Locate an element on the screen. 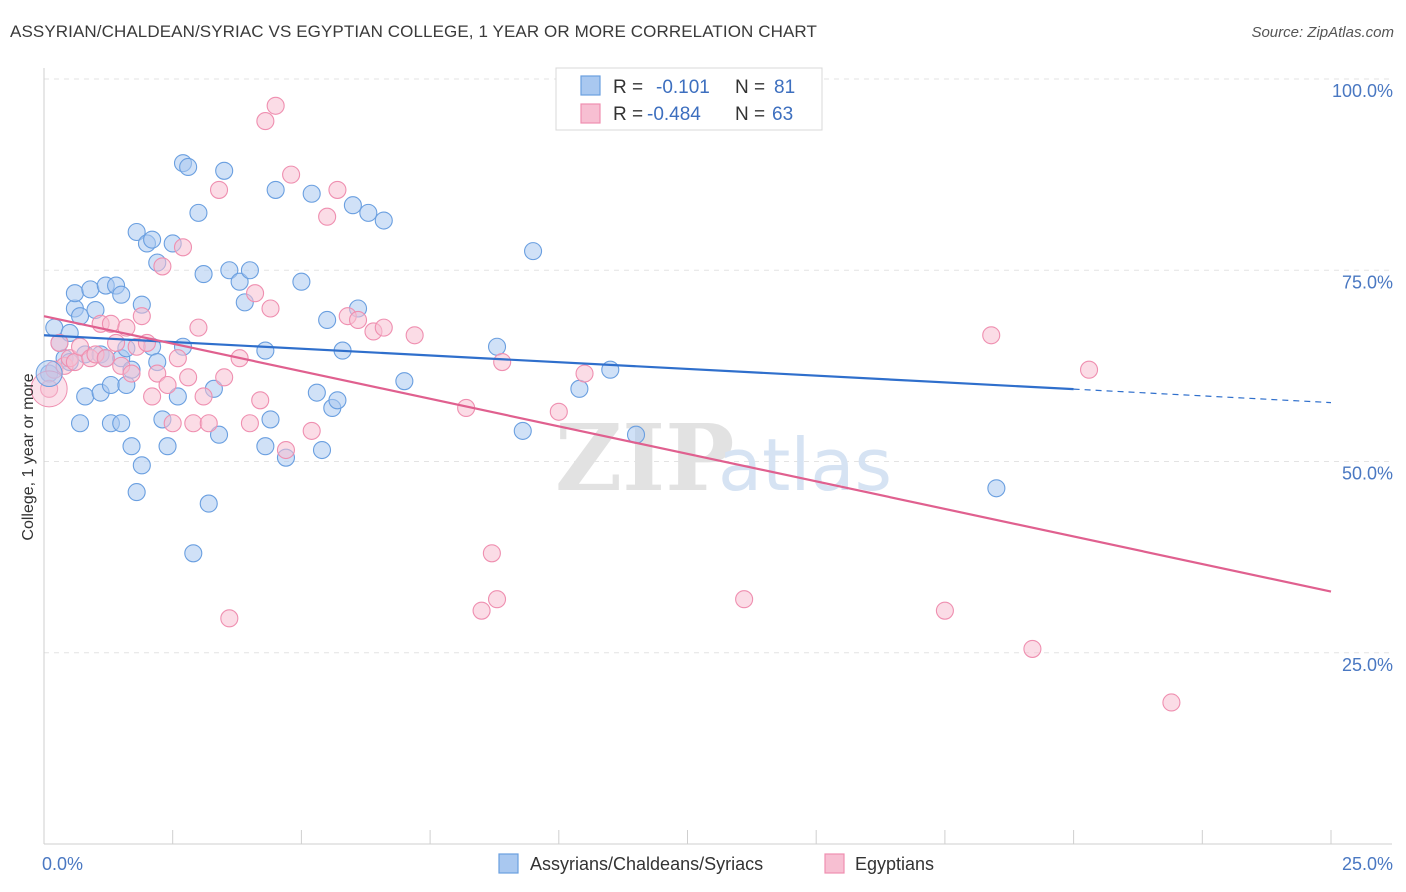 This screenshot has height=892, width=1406. cluster-assyrians is located at coordinates (49, 374).